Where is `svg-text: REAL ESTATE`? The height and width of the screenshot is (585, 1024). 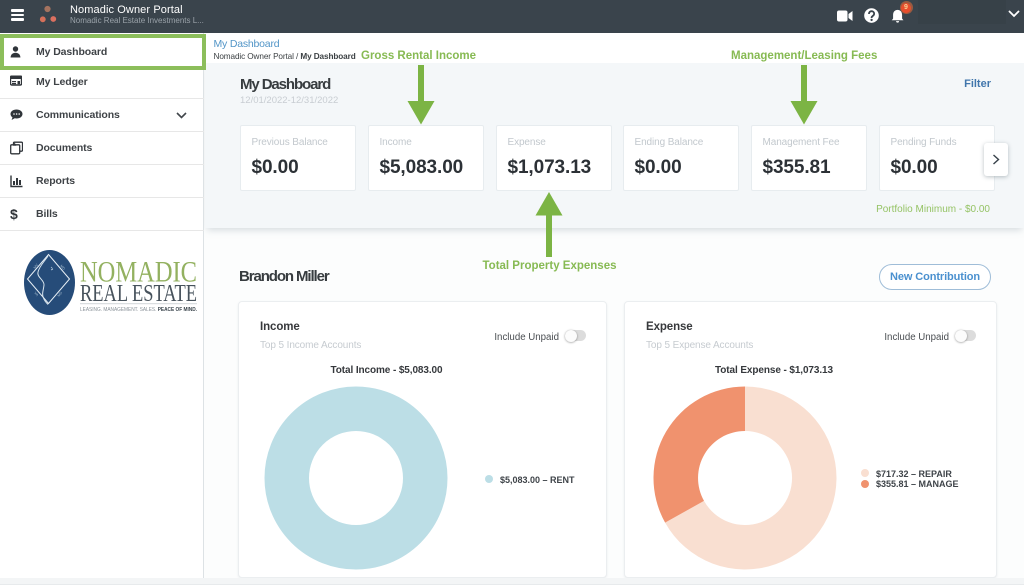
svg-text: REAL ESTATE is located at coordinates (138, 294).